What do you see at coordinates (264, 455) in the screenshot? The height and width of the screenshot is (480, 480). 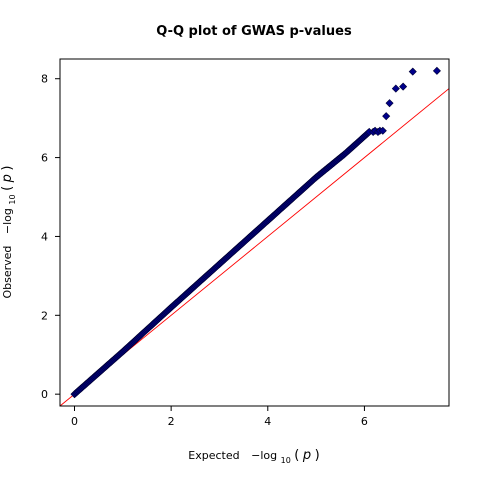 I see `x-axis-label-func: −log` at bounding box center [264, 455].